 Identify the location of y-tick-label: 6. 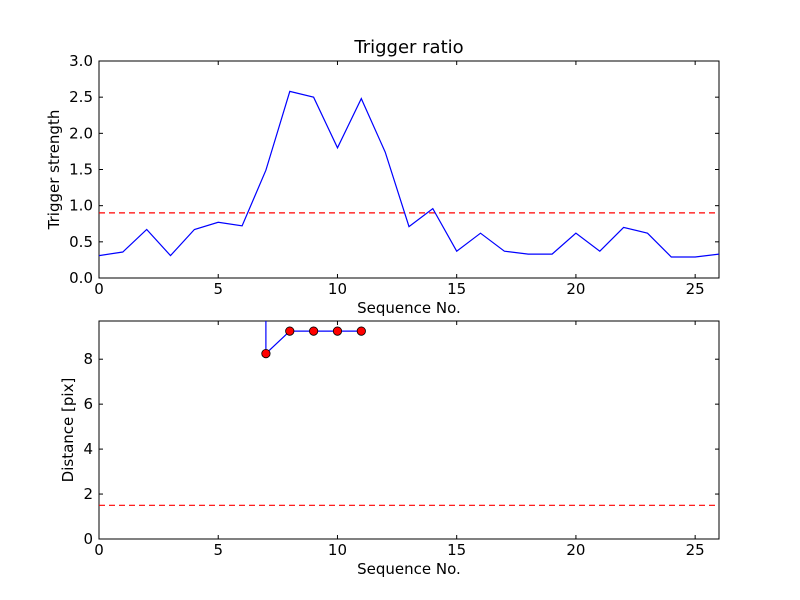
(88, 404).